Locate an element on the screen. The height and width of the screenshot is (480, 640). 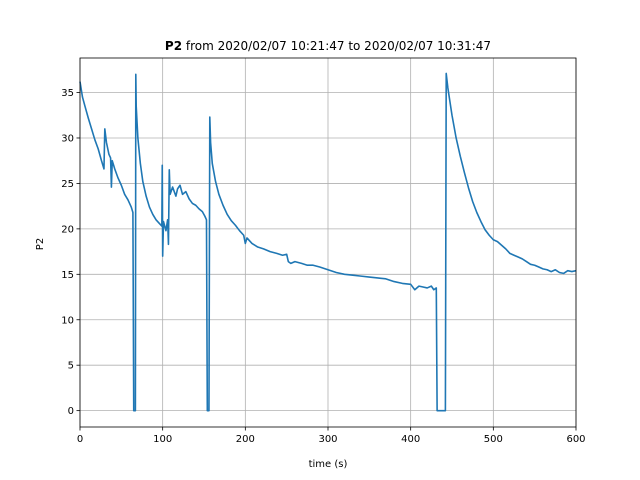
chart-title-bold: P2 is located at coordinates (173, 46).